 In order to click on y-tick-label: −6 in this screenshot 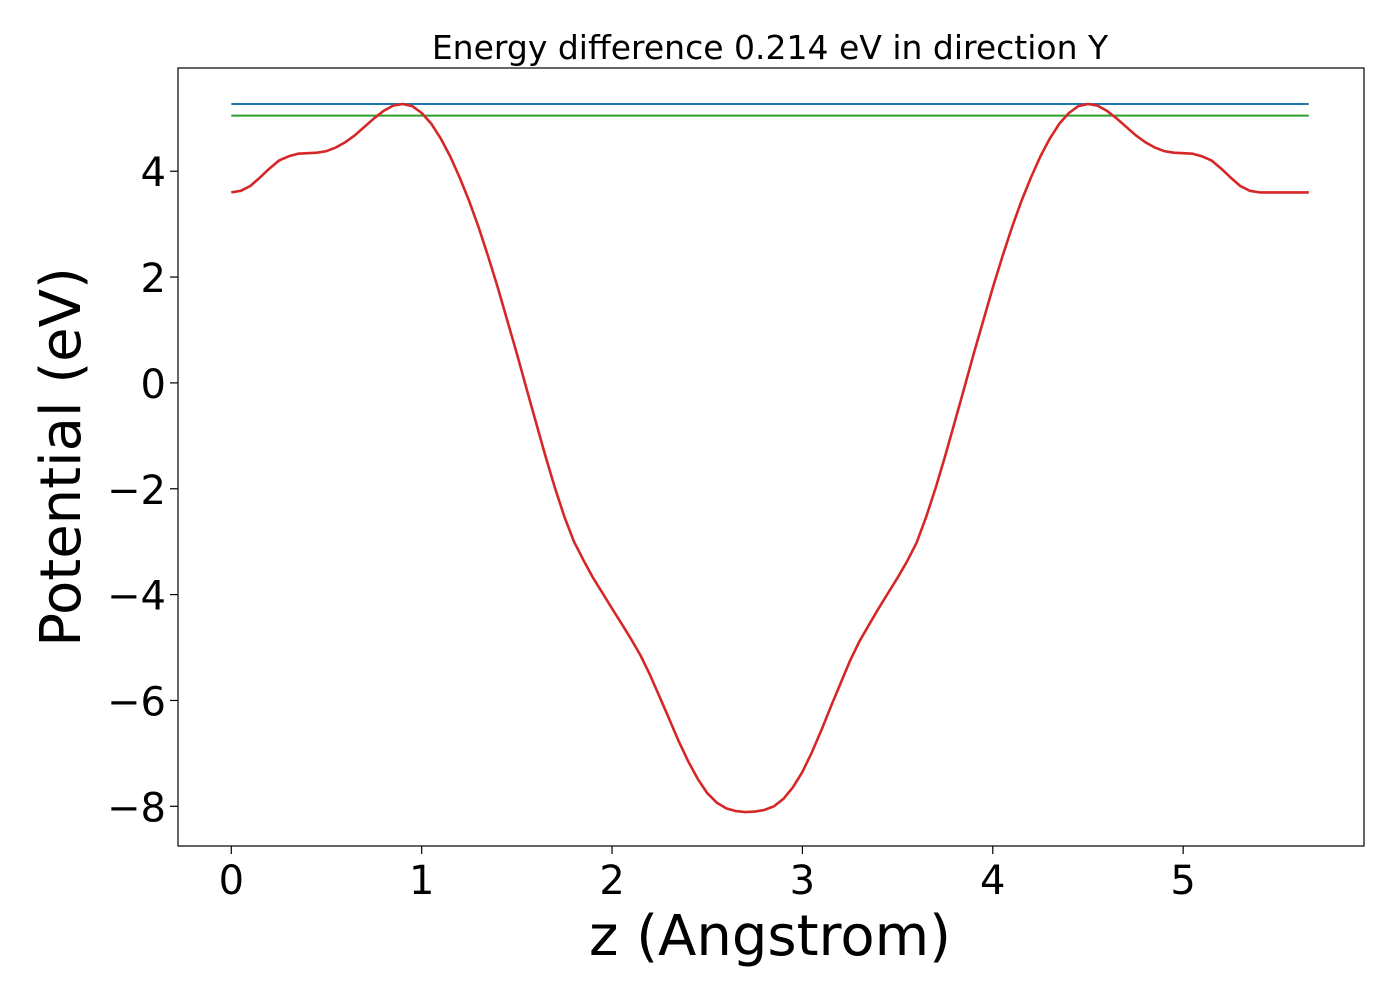, I will do `click(136, 702)`.